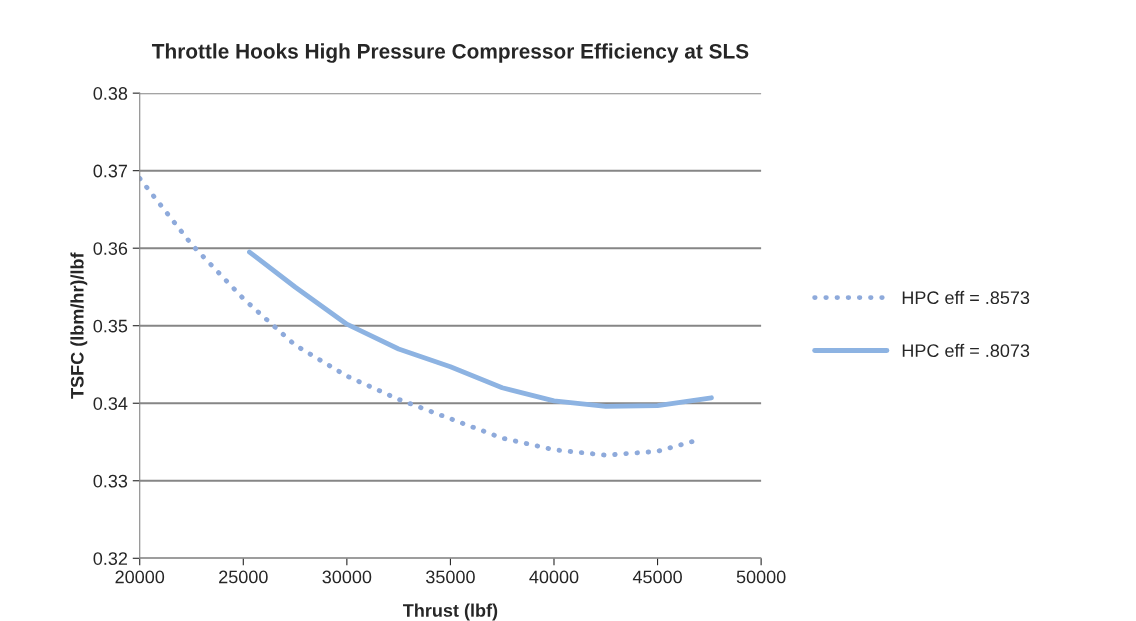 The height and width of the screenshot is (621, 1136). What do you see at coordinates (110, 326) in the screenshot?
I see `y-tick-label: 0.35` at bounding box center [110, 326].